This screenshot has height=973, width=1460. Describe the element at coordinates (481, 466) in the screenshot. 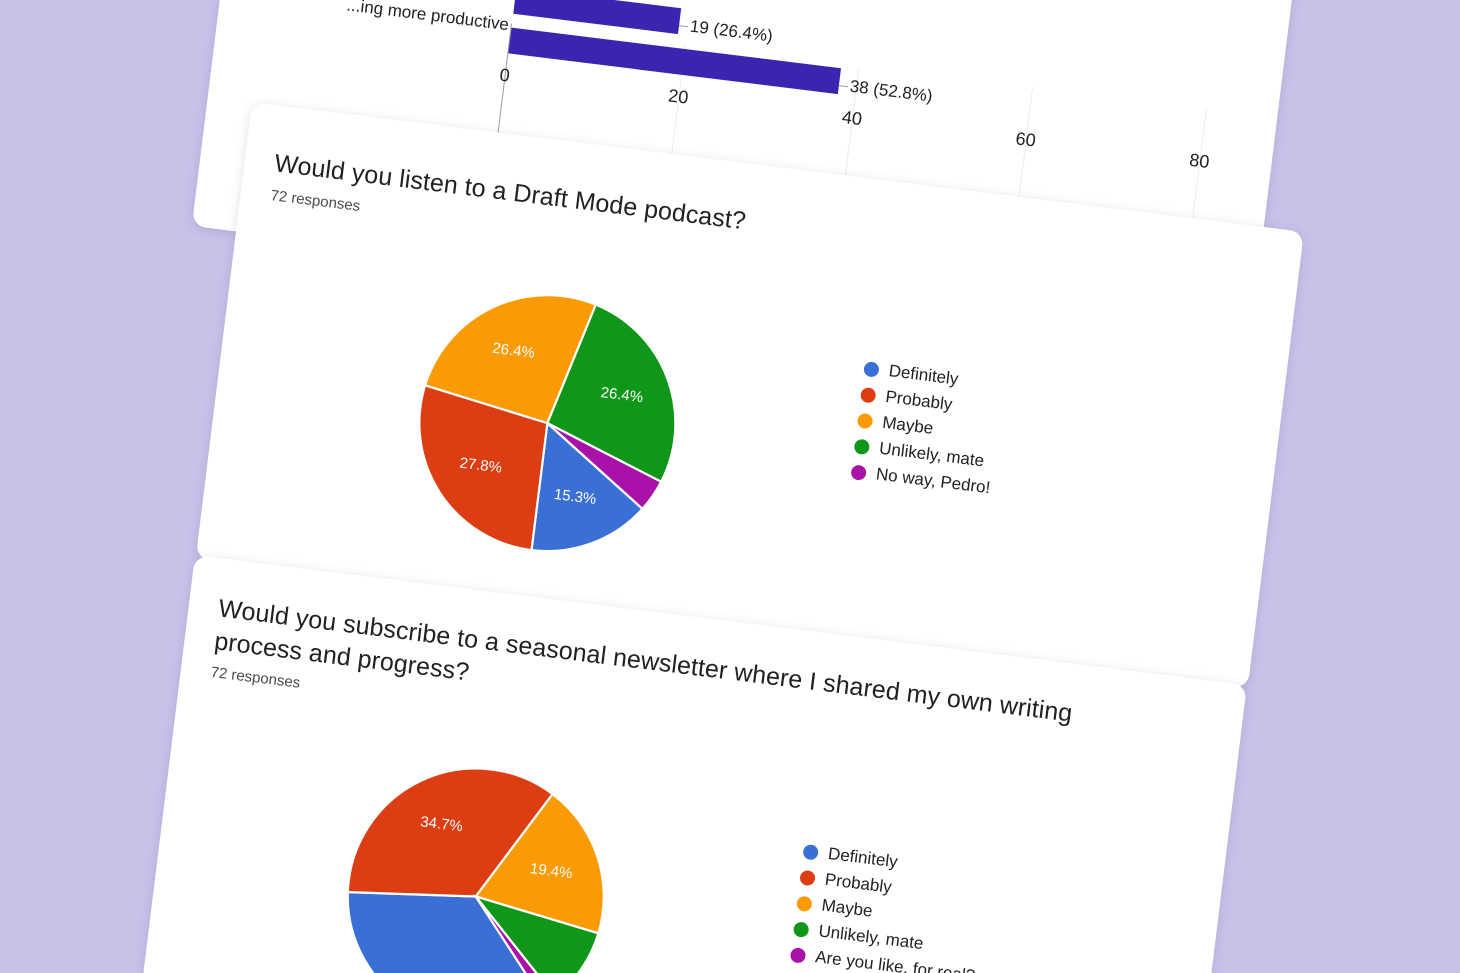

I see `pie-slice-label: 27.8%` at that location.